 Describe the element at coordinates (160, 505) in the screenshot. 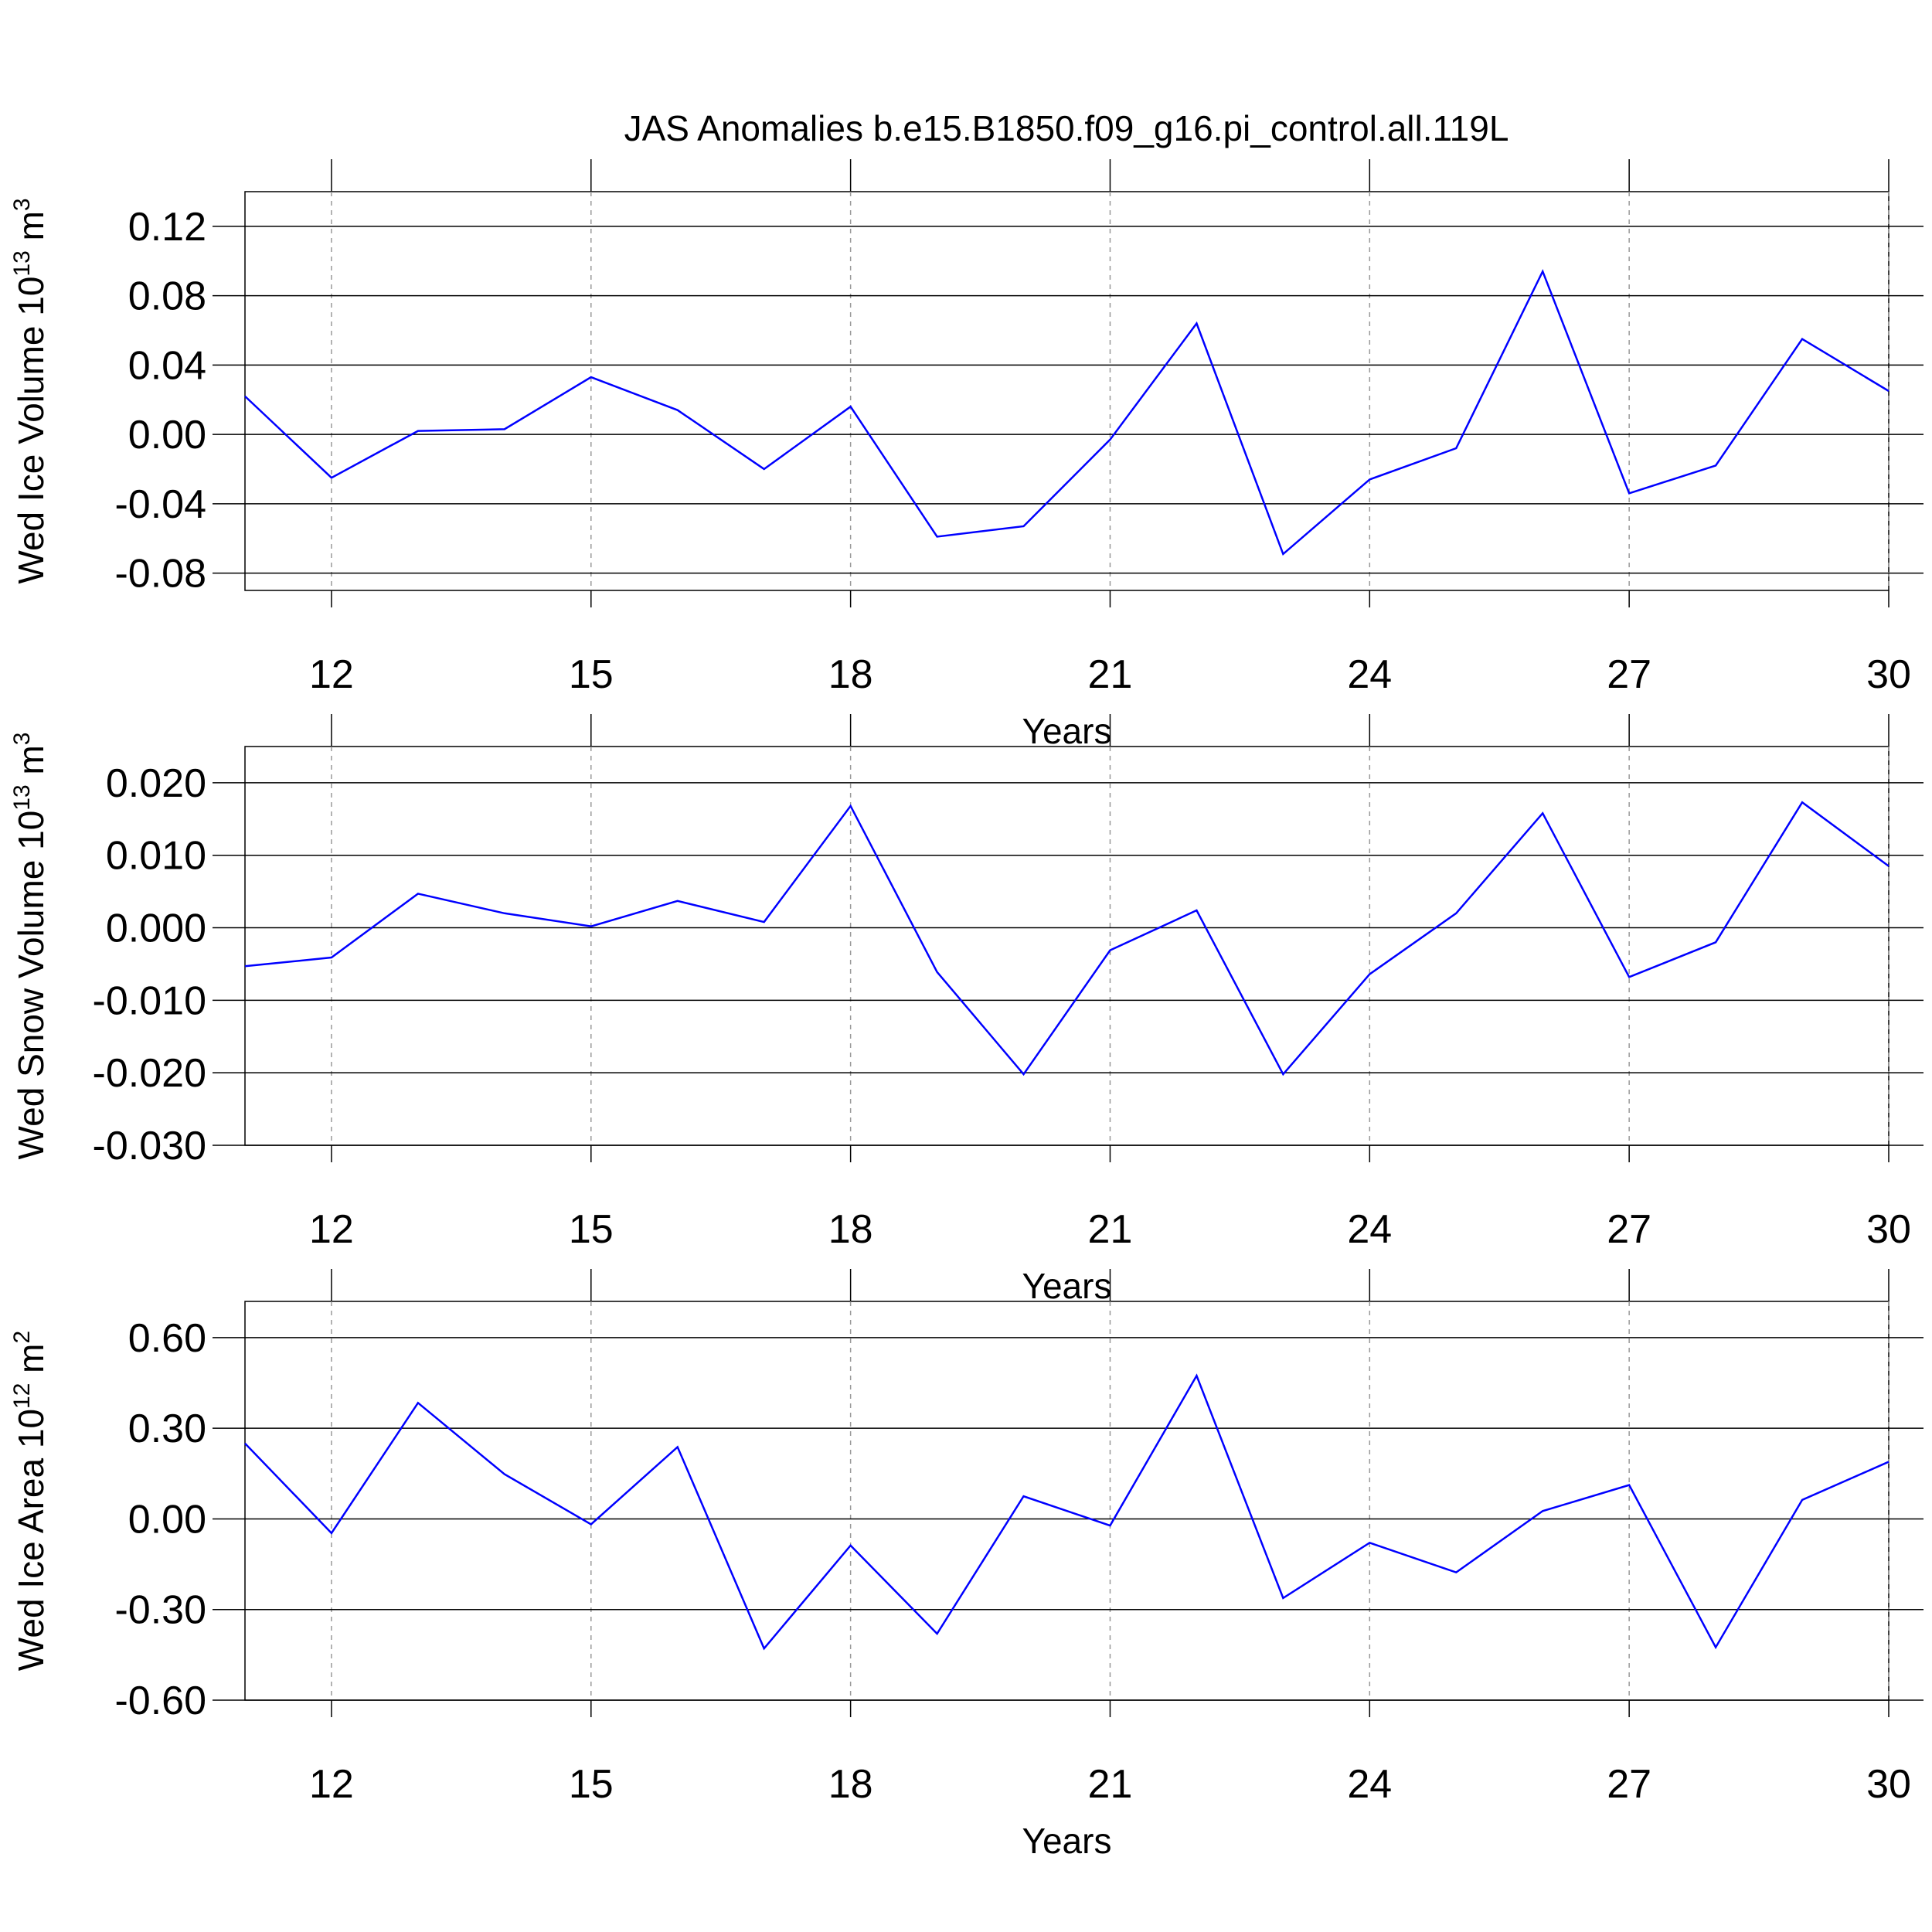

I see `y-tick-label: -0.04` at that location.